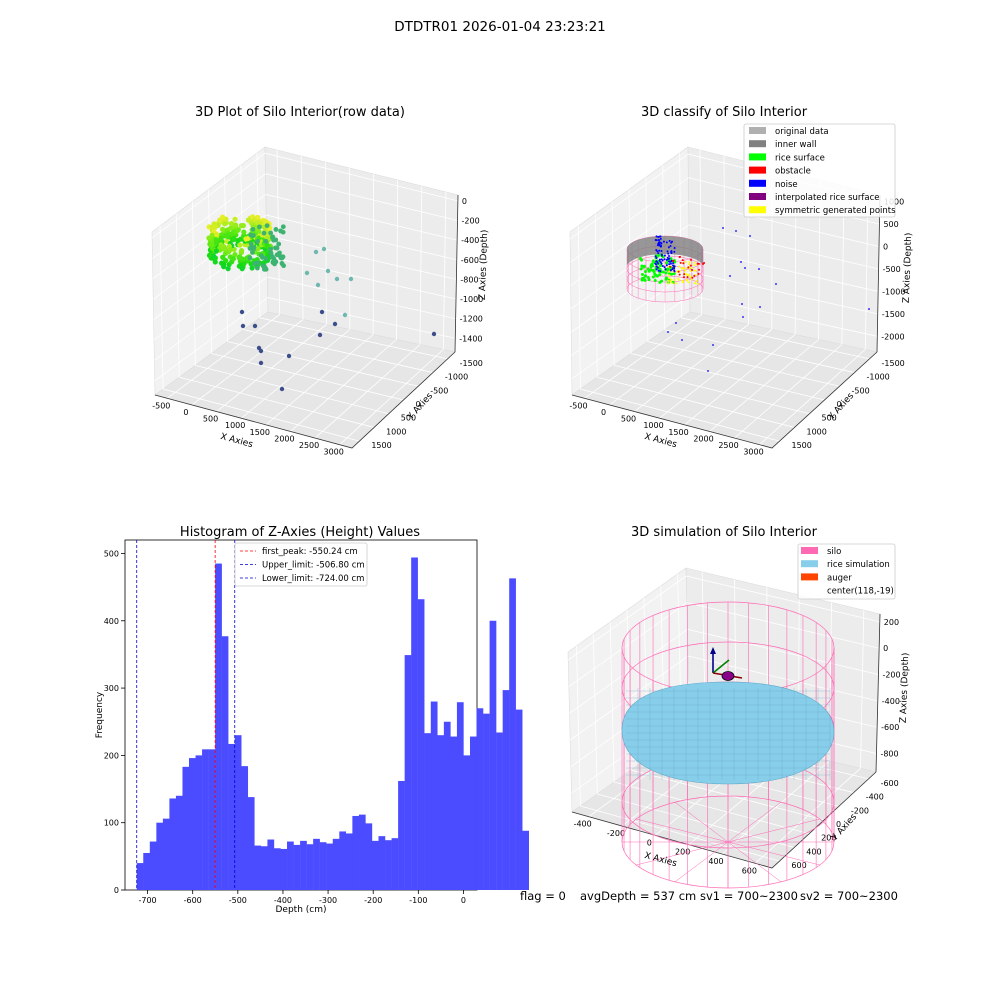 This screenshot has width=1000, height=1000. What do you see at coordinates (665, 251) in the screenshot?
I see `inner-wall-points` at bounding box center [665, 251].